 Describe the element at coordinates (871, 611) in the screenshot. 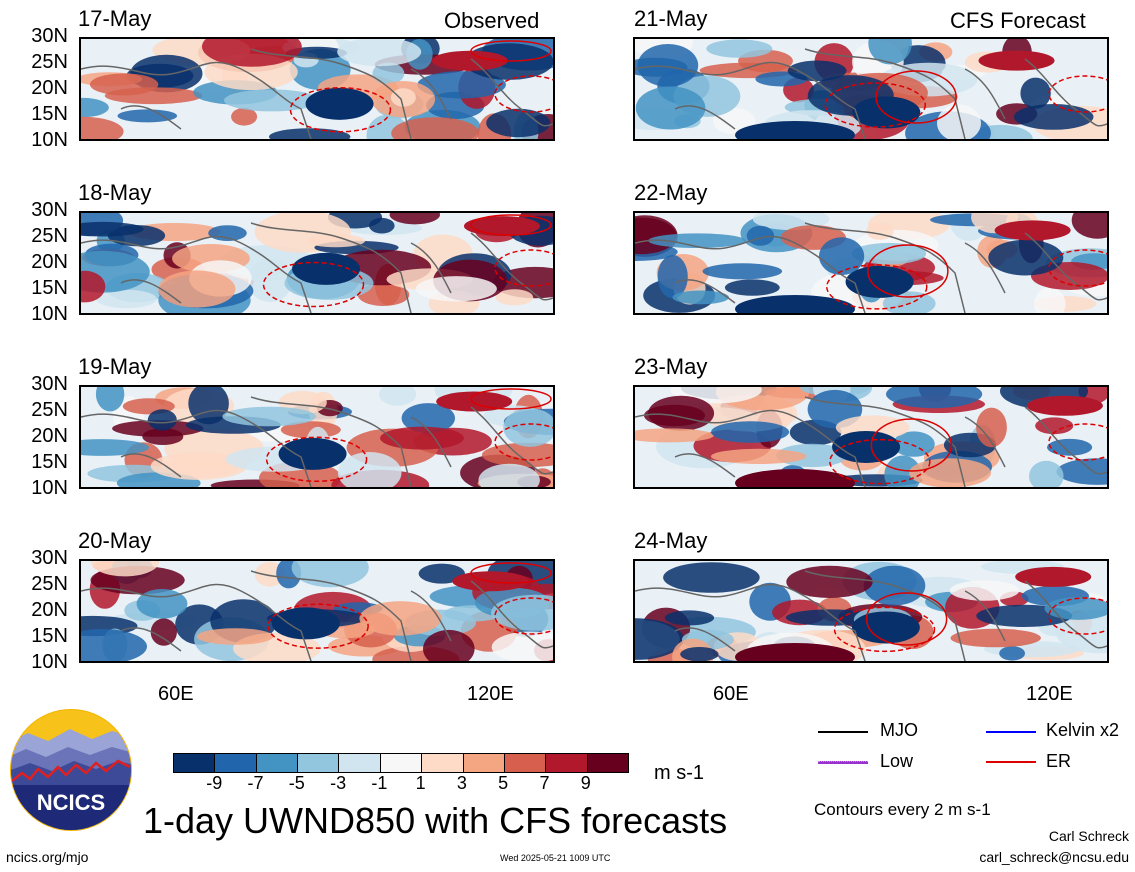

I see `map-panel-24-may` at that location.